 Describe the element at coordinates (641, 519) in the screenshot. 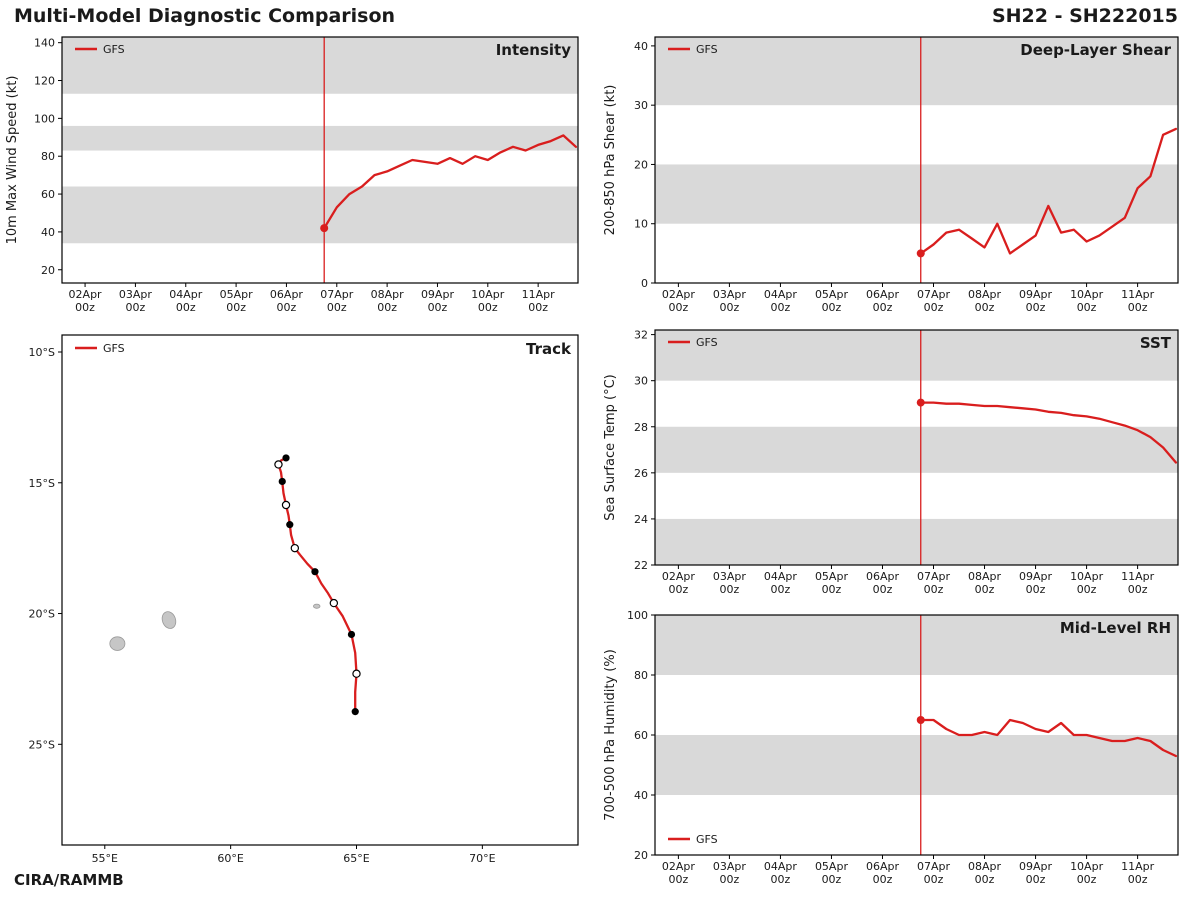

I see `svg-text: 24` at that location.